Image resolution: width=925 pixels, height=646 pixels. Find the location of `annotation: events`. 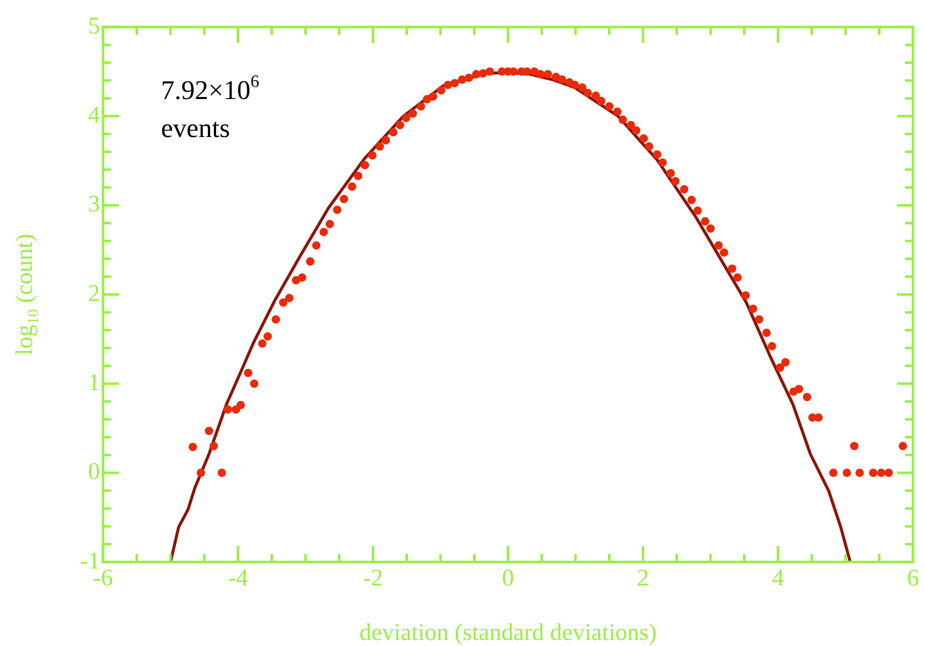

annotation: events is located at coordinates (195, 128).